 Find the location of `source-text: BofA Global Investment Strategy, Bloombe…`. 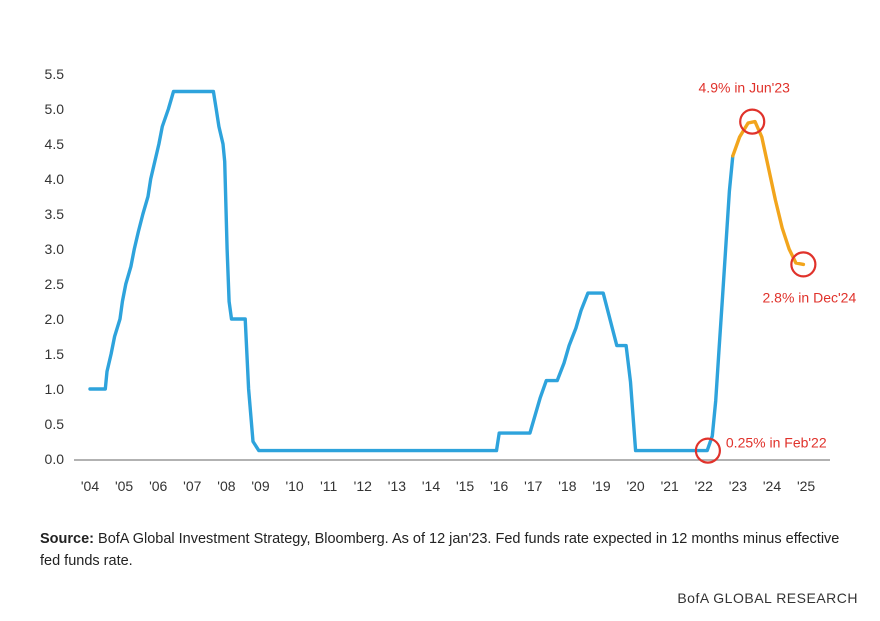

source-text: BofA Global Investment Strategy, Bloombe… is located at coordinates (440, 550).